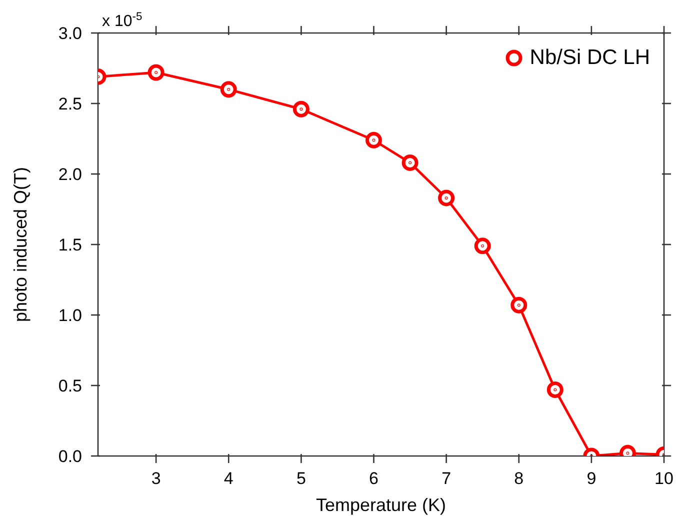  Describe the element at coordinates (20, 244) in the screenshot. I see `y-axis-title: photo induced Q(T)` at that location.